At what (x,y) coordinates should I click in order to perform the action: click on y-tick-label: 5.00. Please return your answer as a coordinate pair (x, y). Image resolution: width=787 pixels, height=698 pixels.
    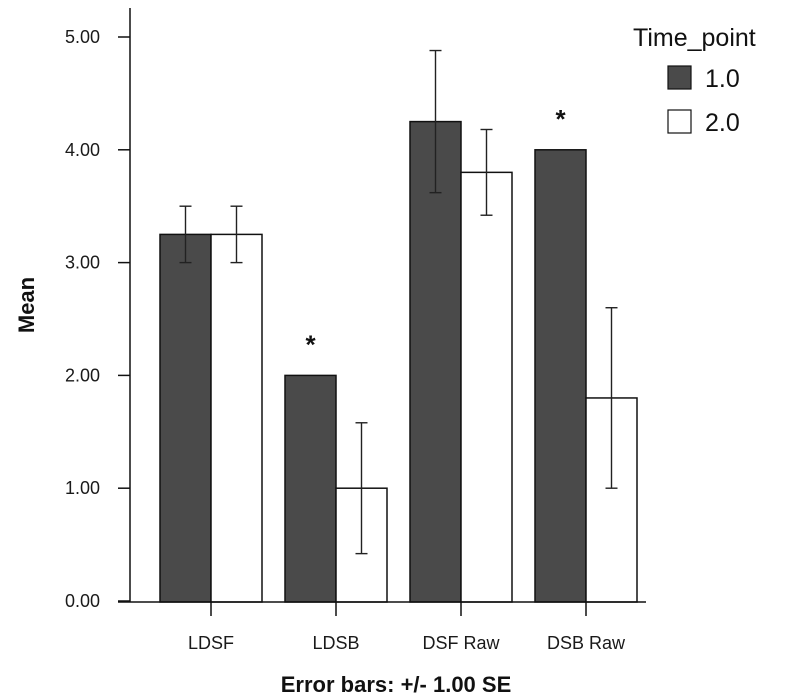
    Looking at the image, I should click on (82, 37).